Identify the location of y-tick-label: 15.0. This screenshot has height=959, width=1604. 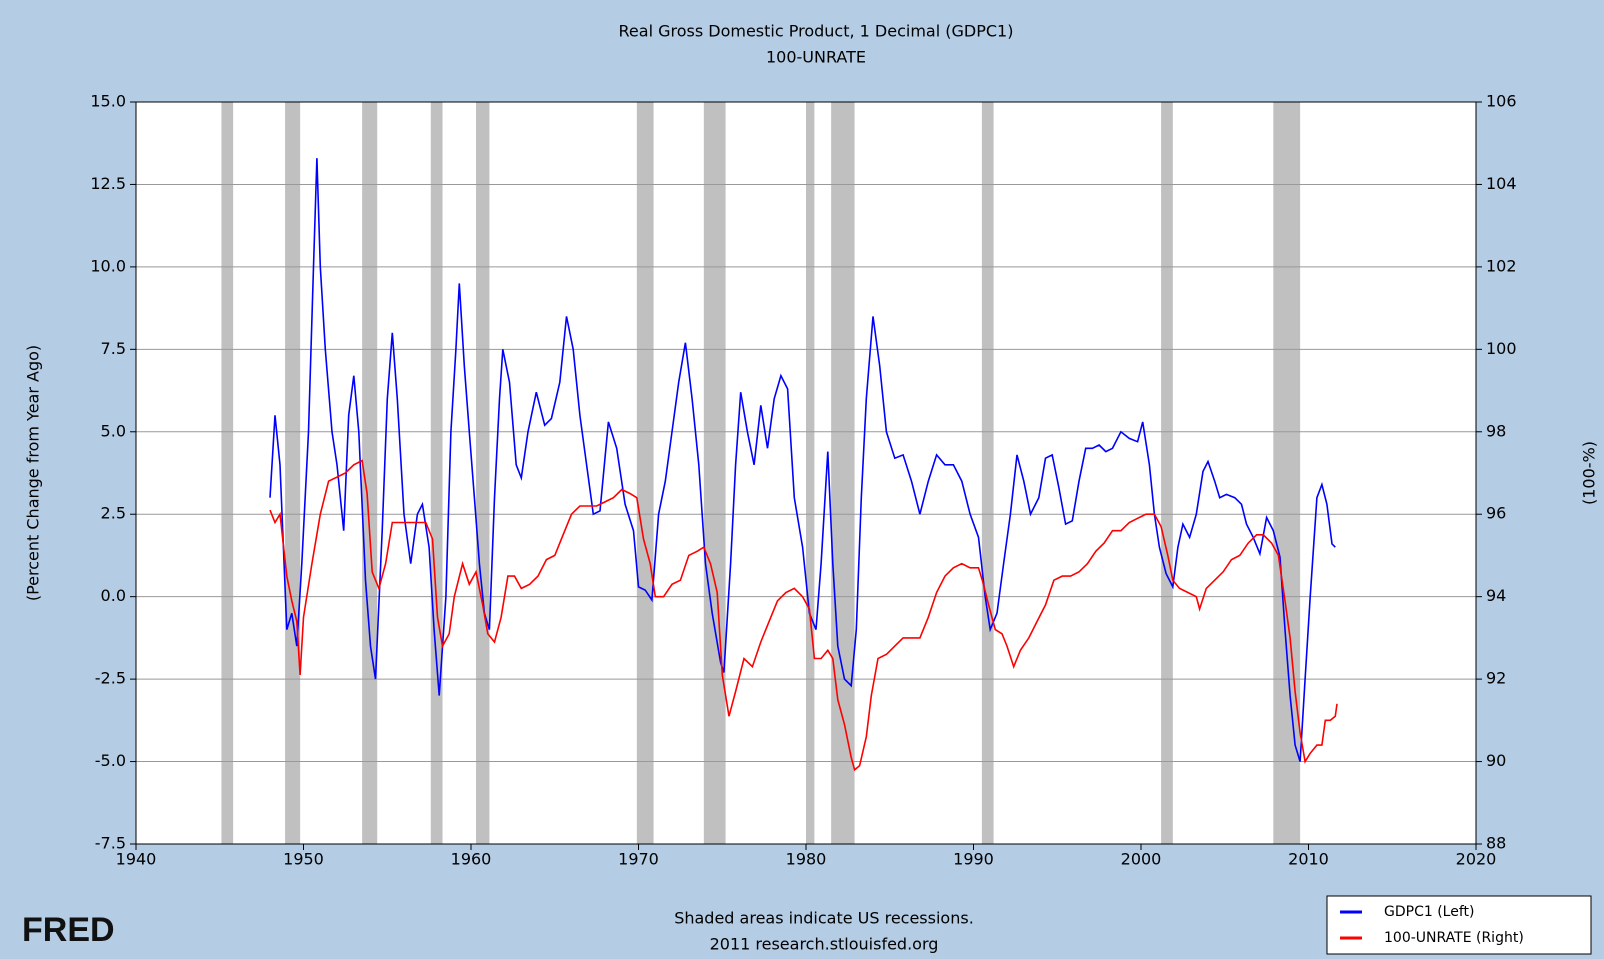
(108, 101).